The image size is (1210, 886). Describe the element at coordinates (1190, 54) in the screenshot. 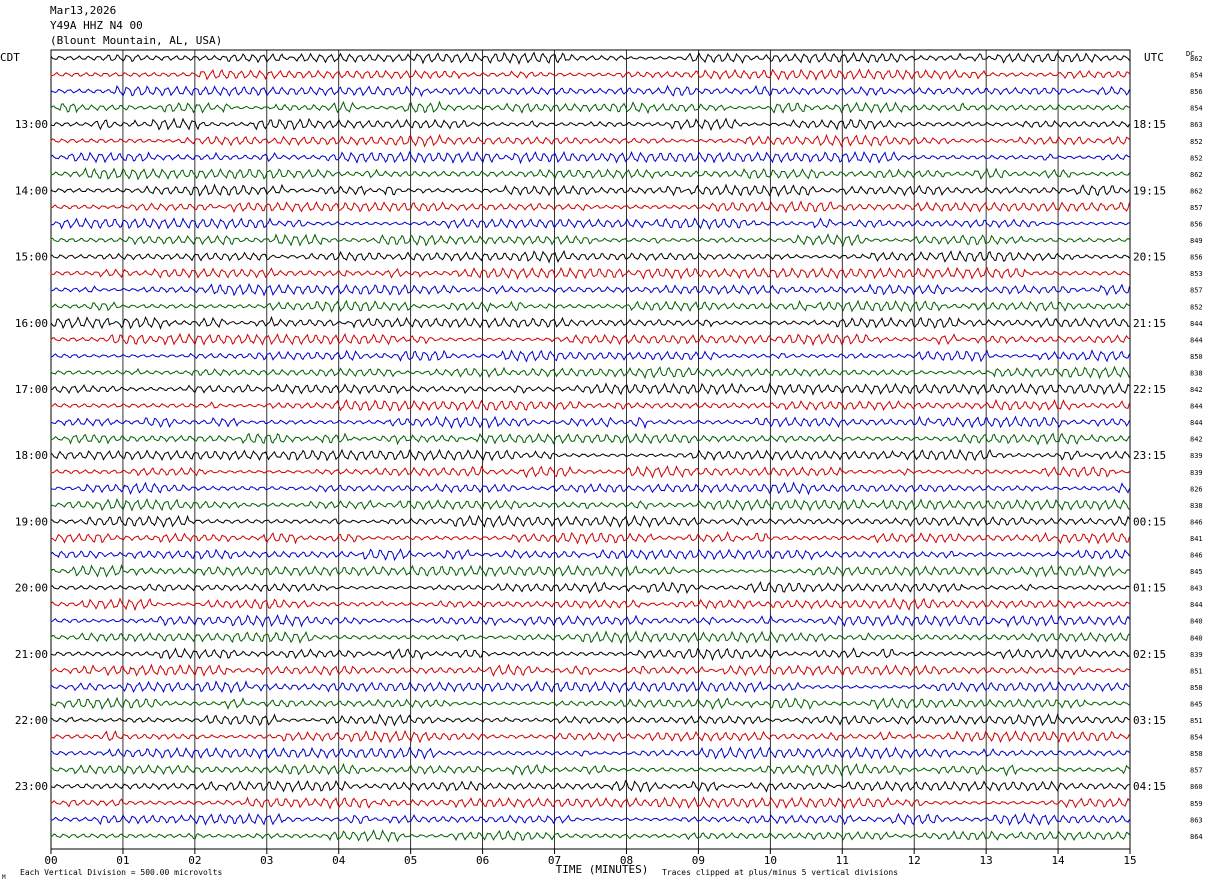

I see `dc-column-header: DC` at that location.